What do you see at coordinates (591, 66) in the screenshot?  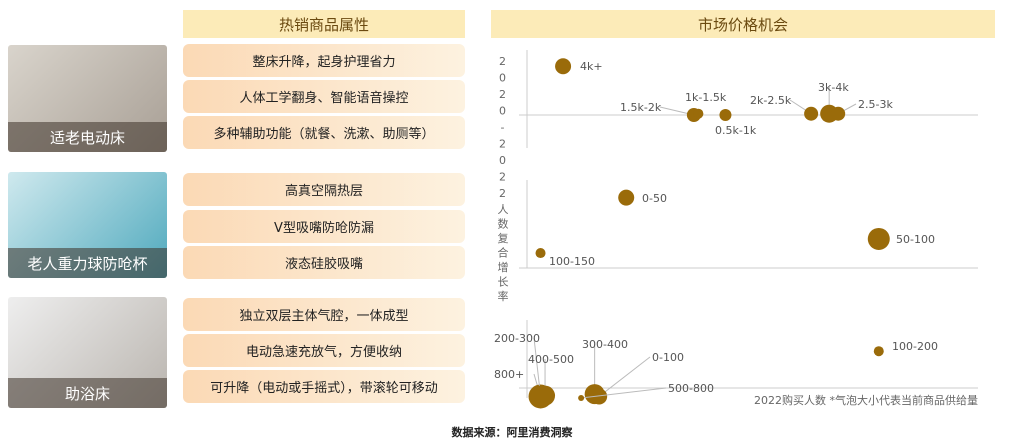 I see `bubble-label: 4k+` at bounding box center [591, 66].